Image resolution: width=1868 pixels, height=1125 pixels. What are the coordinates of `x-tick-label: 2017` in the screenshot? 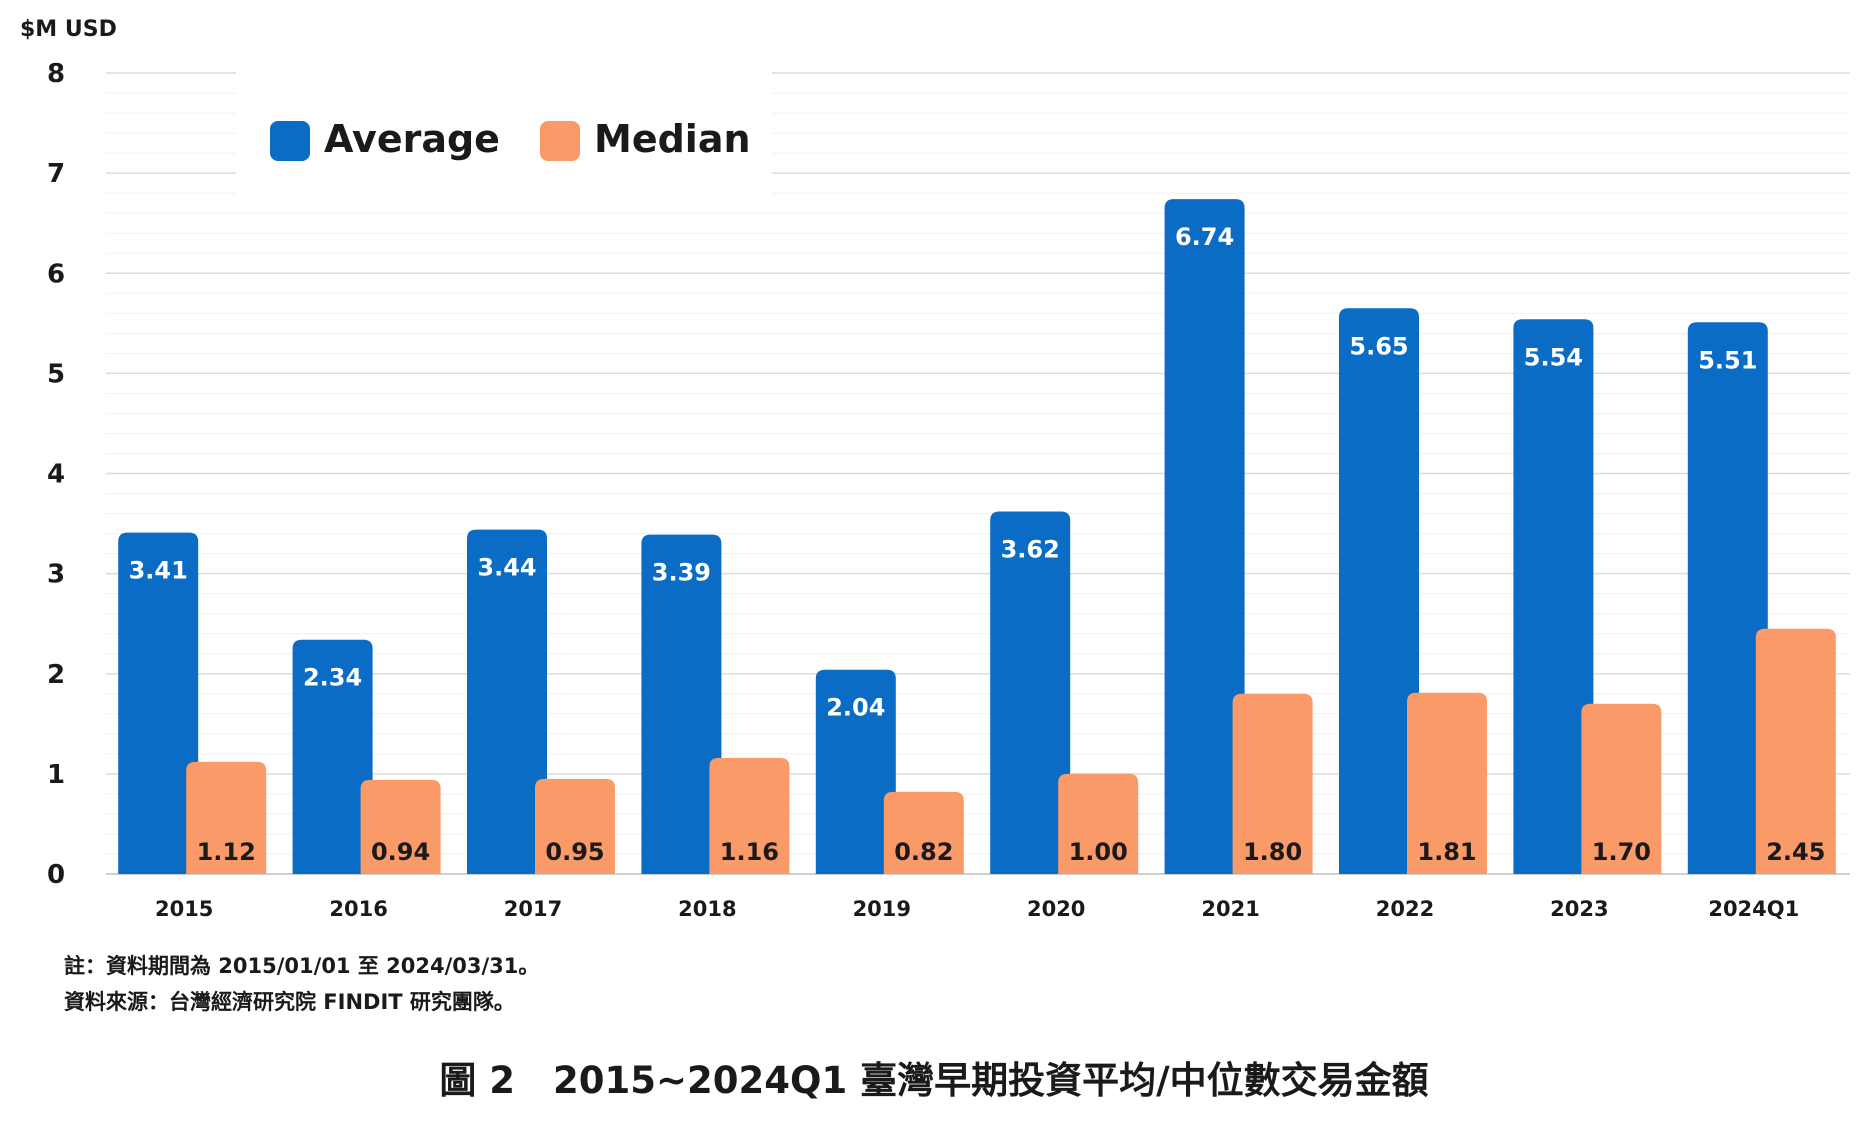 It's located at (533, 909).